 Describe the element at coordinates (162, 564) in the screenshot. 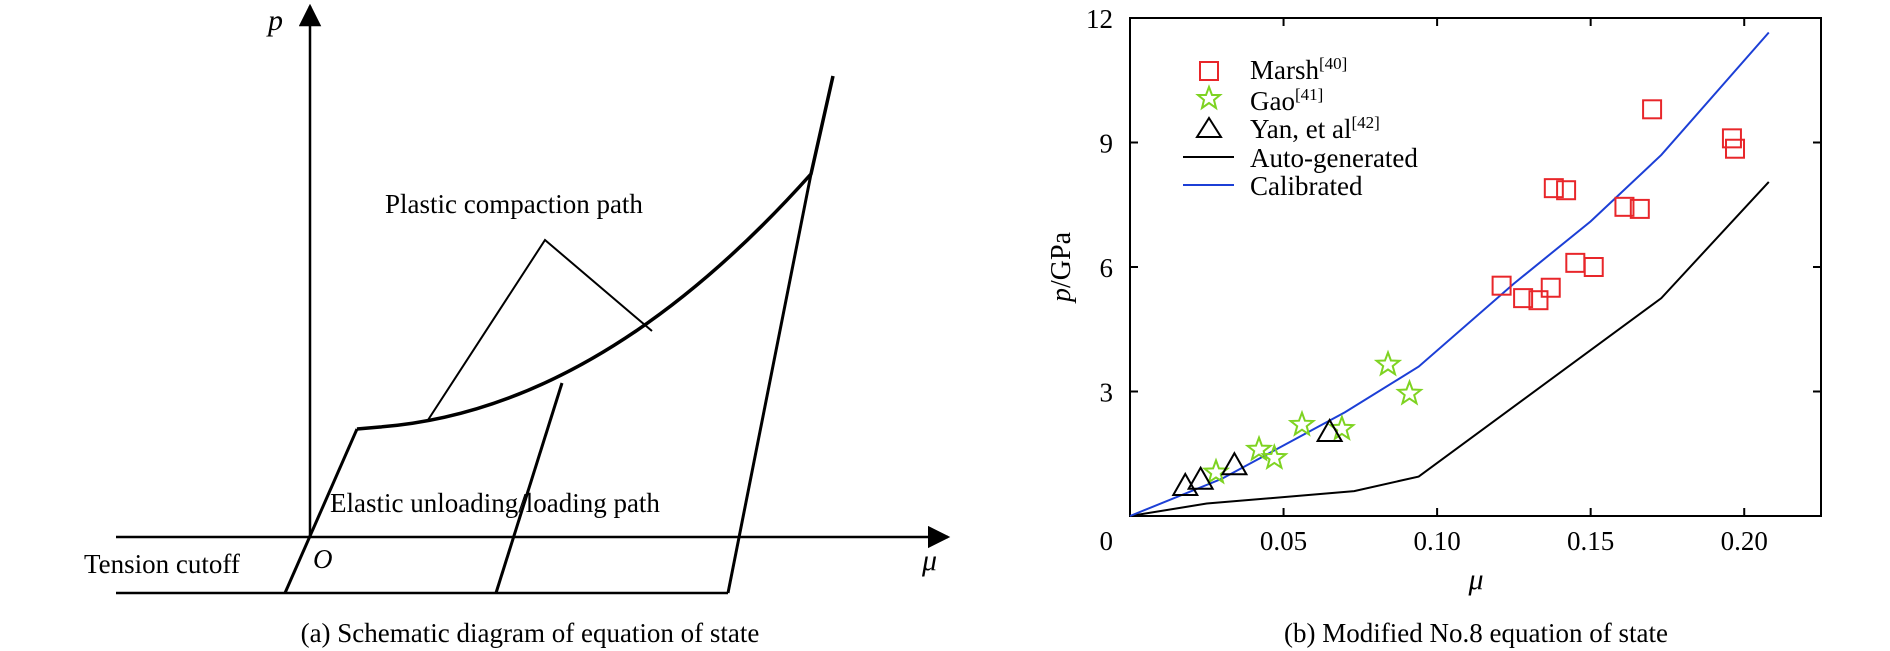

I see `panel-a-tension-label: Tension cutoff` at that location.